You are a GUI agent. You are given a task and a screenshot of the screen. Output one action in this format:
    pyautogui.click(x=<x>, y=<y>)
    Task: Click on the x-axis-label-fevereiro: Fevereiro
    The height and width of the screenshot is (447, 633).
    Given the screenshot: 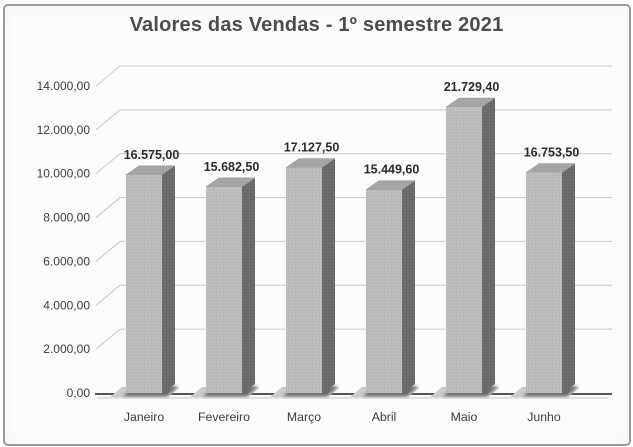 What is the action you would take?
    pyautogui.click(x=224, y=417)
    